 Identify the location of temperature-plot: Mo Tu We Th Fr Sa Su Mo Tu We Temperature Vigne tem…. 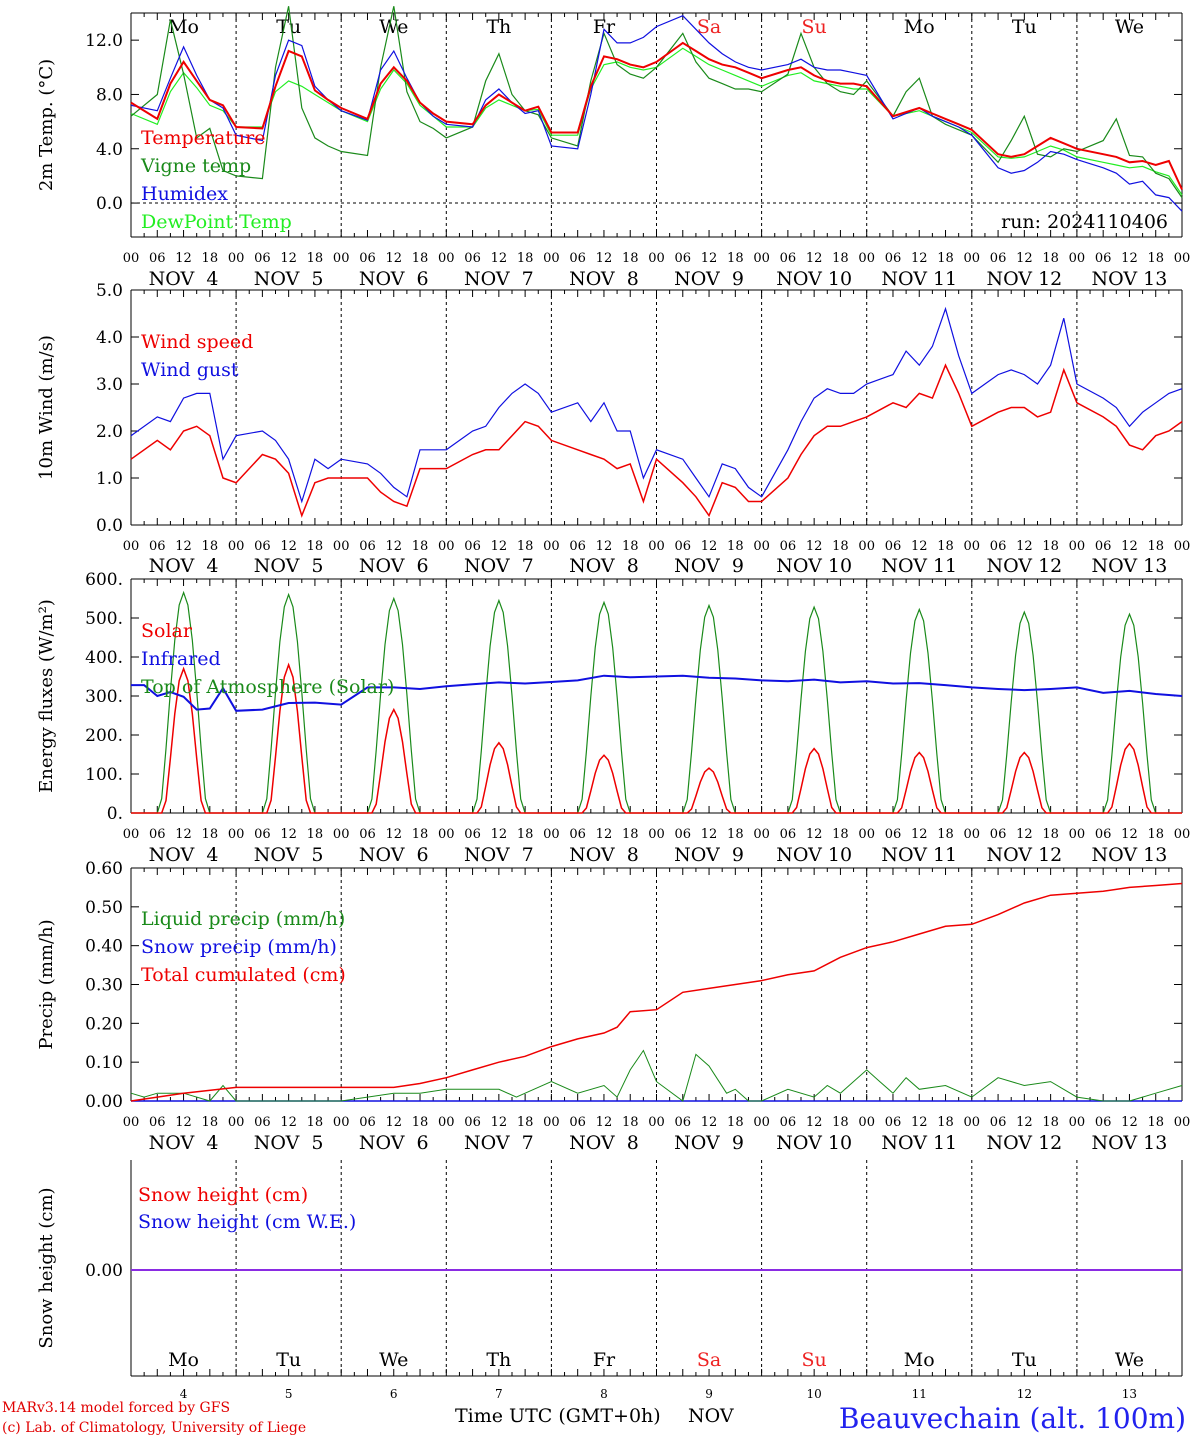
(656, 119).